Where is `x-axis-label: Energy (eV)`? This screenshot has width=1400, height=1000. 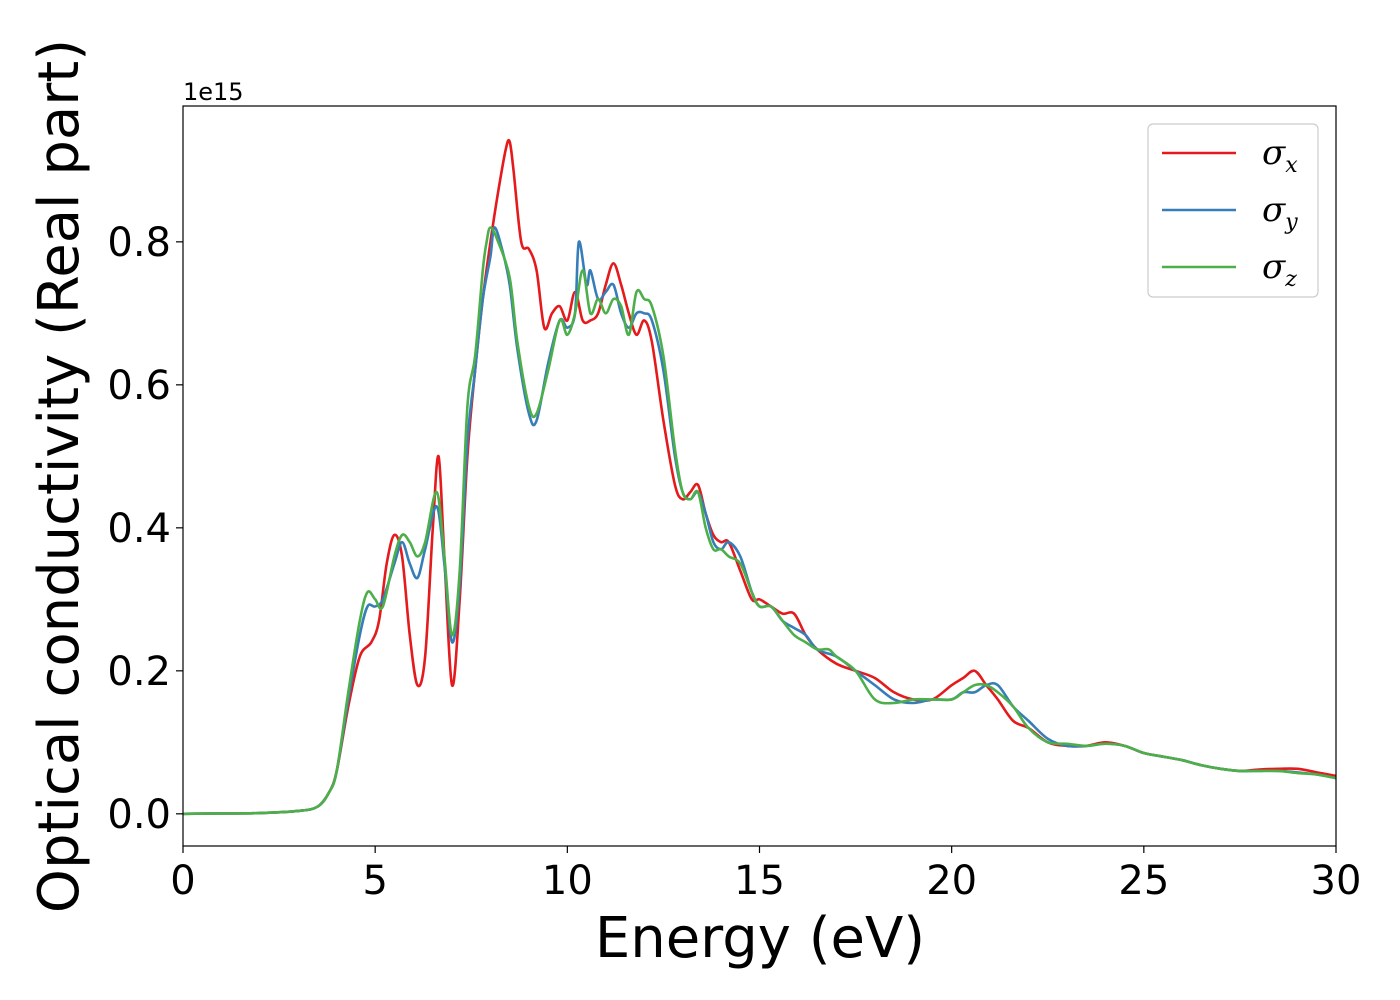 x-axis-label: Energy (eV) is located at coordinates (760, 938).